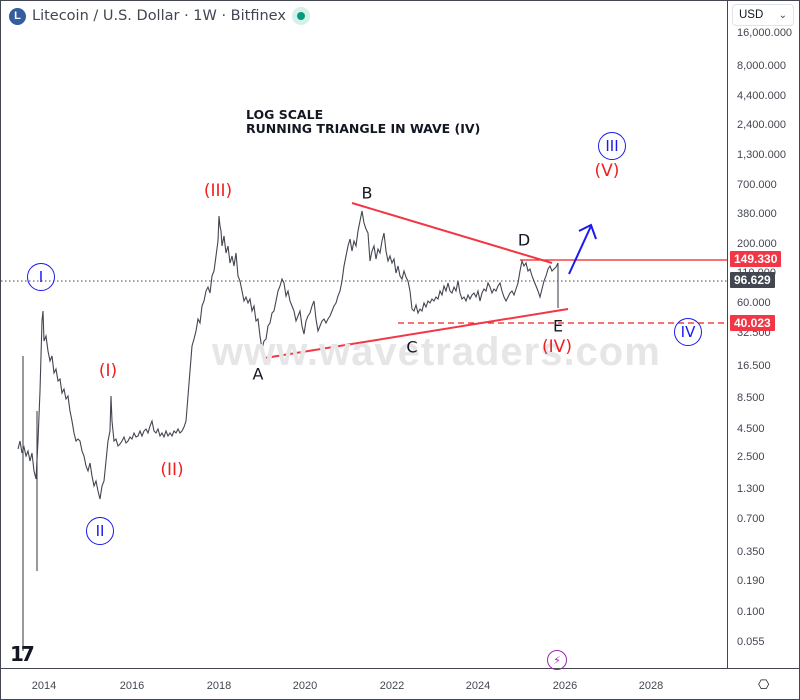 The height and width of the screenshot is (700, 800). I want to click on y-tick: 4.500, so click(751, 429).